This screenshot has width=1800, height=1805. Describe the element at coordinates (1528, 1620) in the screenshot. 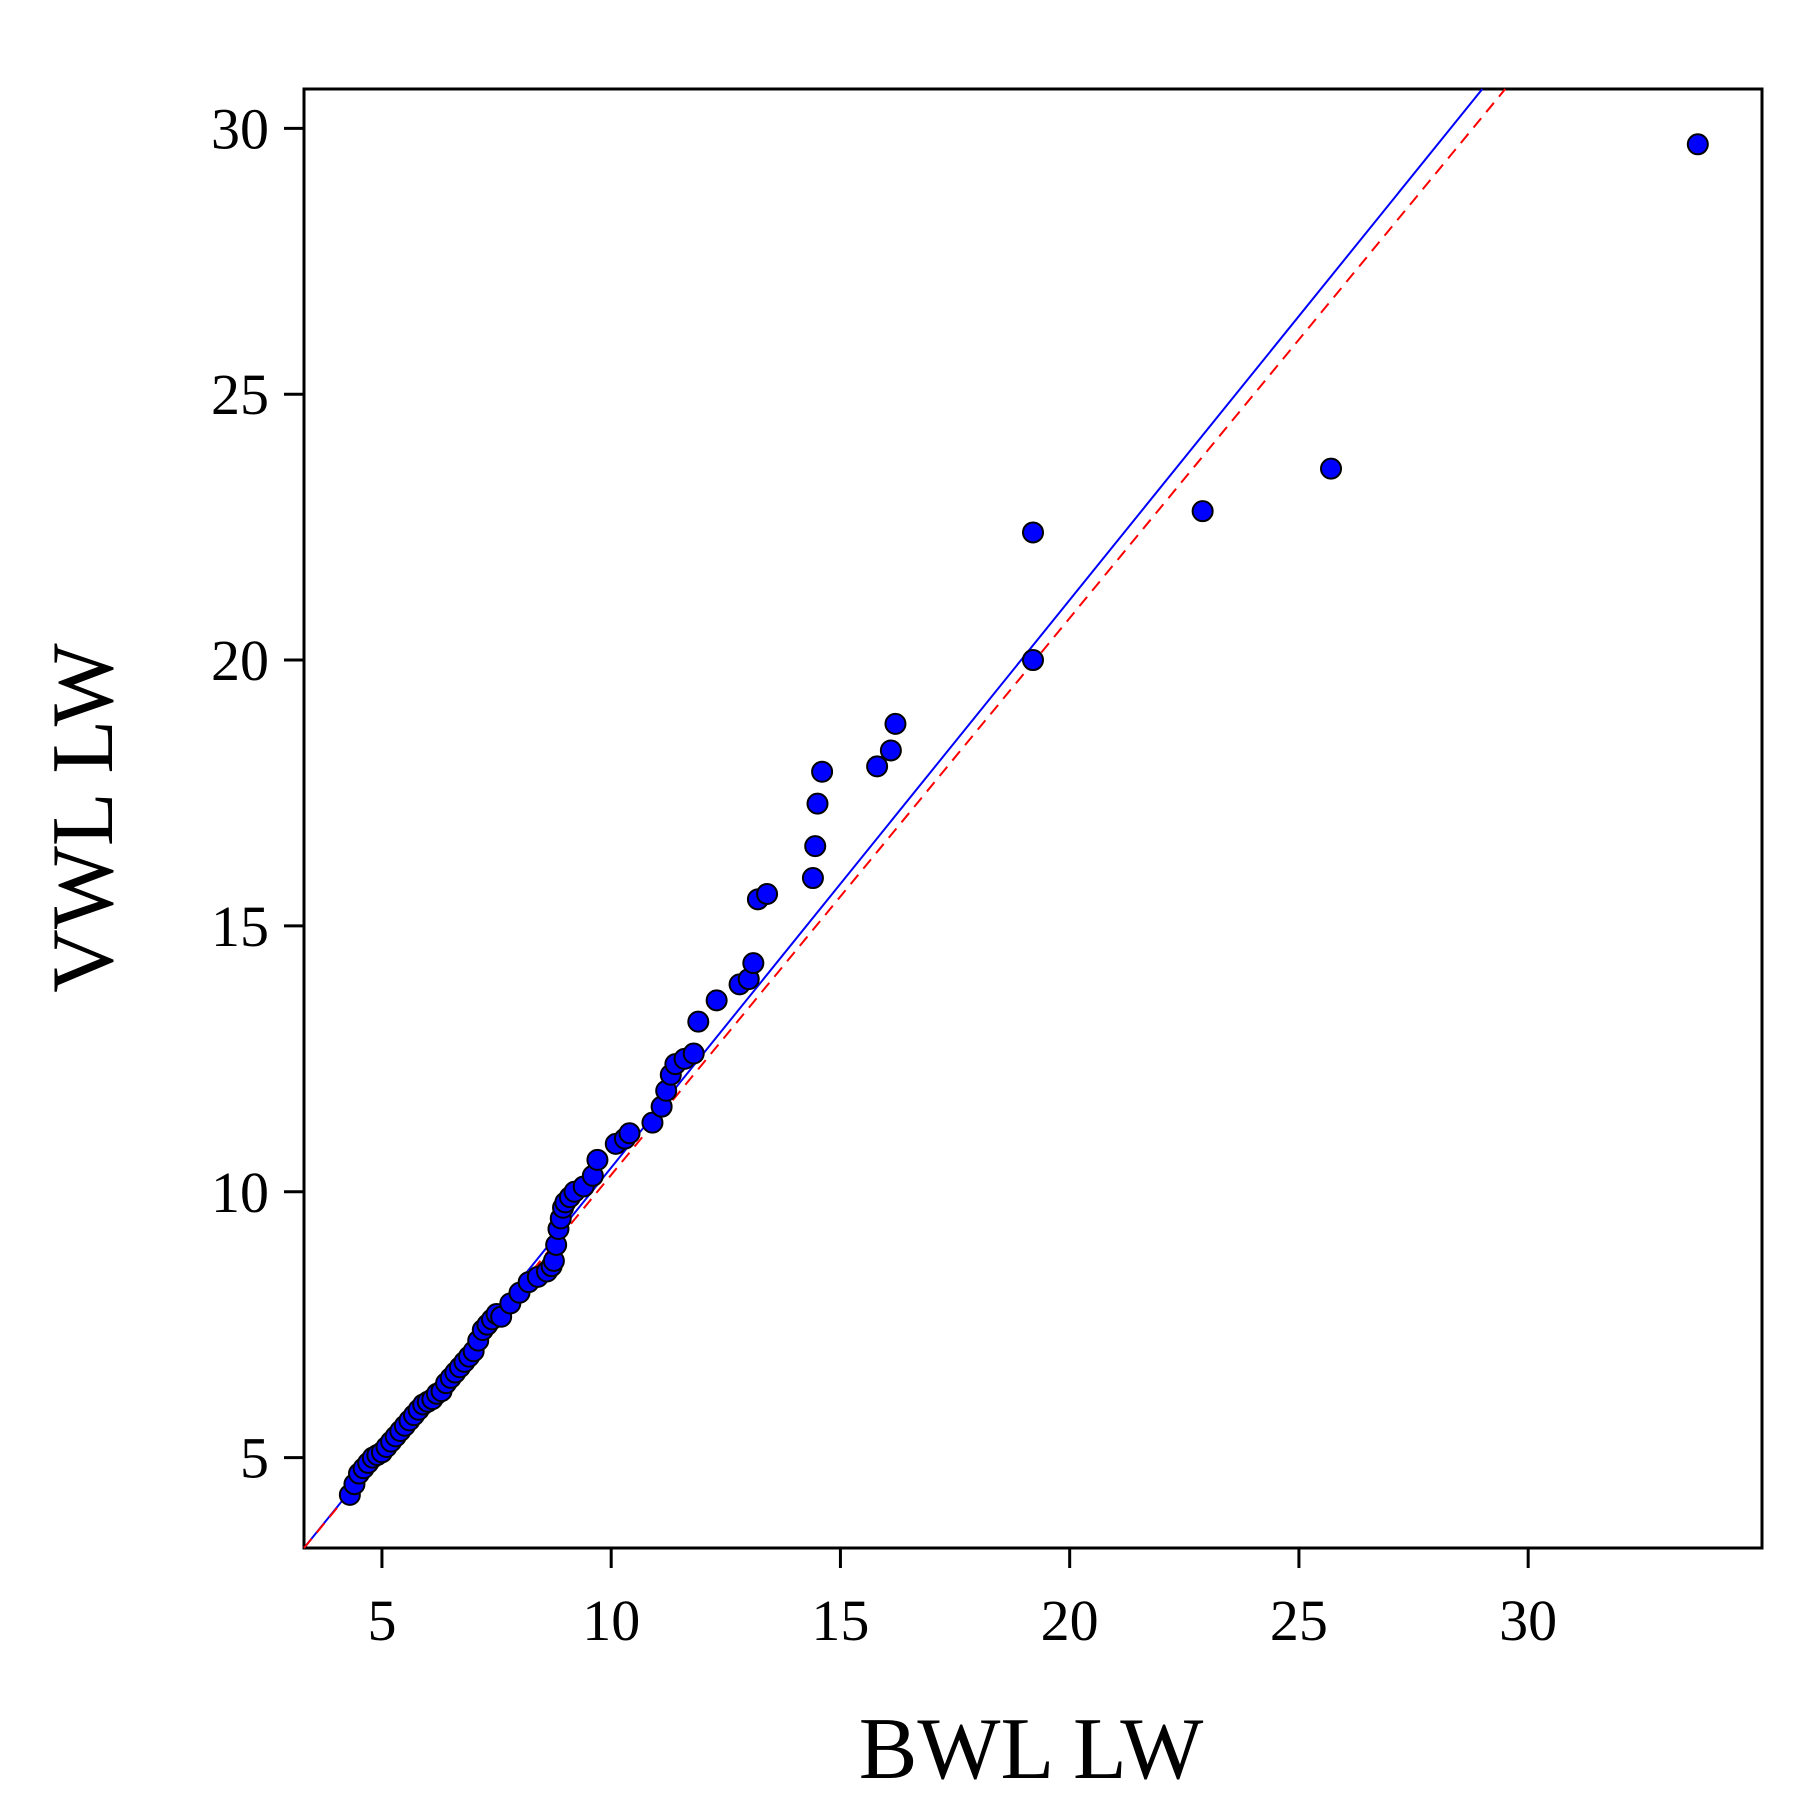

I see `x-tick-label: 30` at that location.